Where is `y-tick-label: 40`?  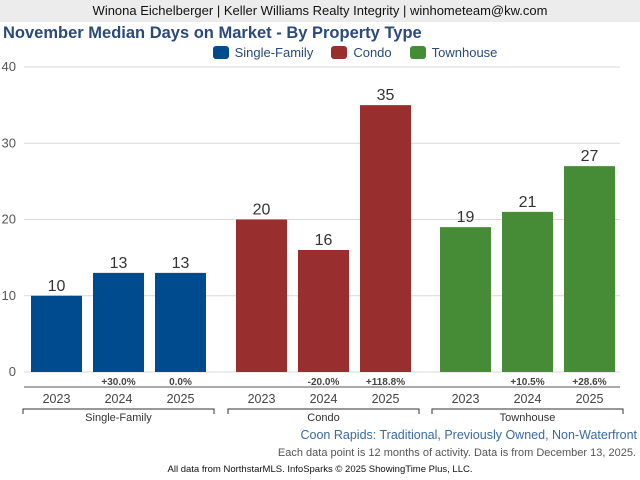 y-tick-label: 40 is located at coordinates (9, 66).